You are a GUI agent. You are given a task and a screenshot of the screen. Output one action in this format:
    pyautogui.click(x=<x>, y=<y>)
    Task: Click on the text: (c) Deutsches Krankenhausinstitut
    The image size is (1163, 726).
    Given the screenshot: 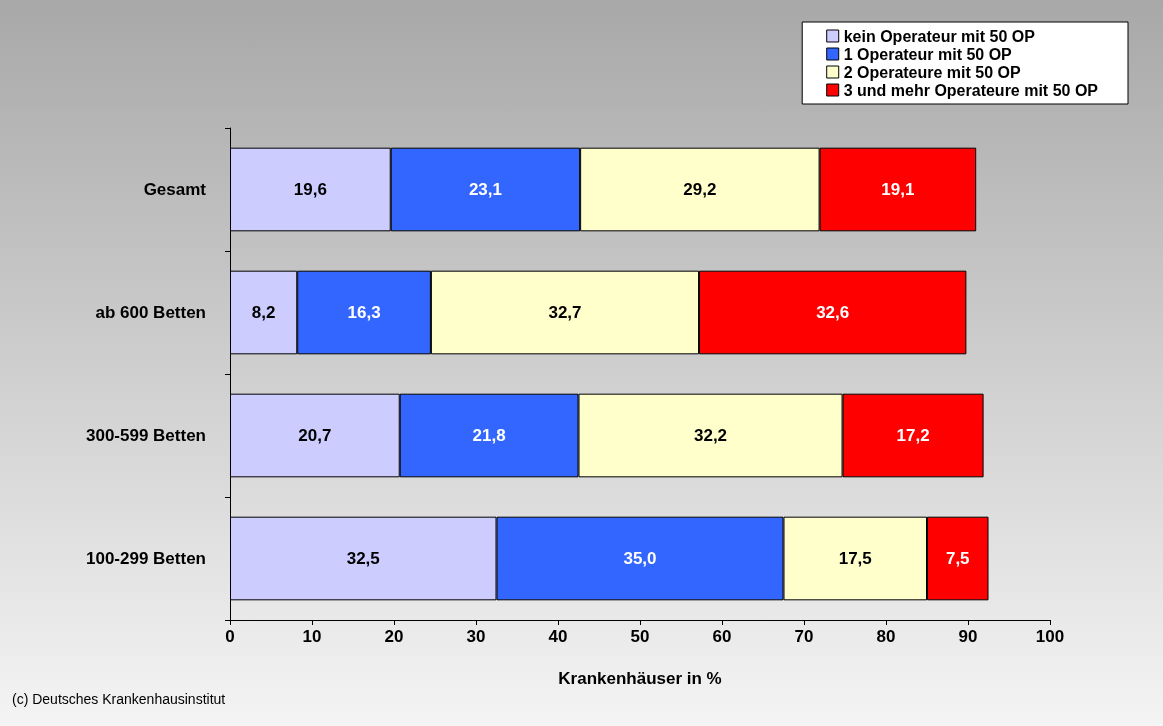 What is the action you would take?
    pyautogui.click(x=119, y=699)
    